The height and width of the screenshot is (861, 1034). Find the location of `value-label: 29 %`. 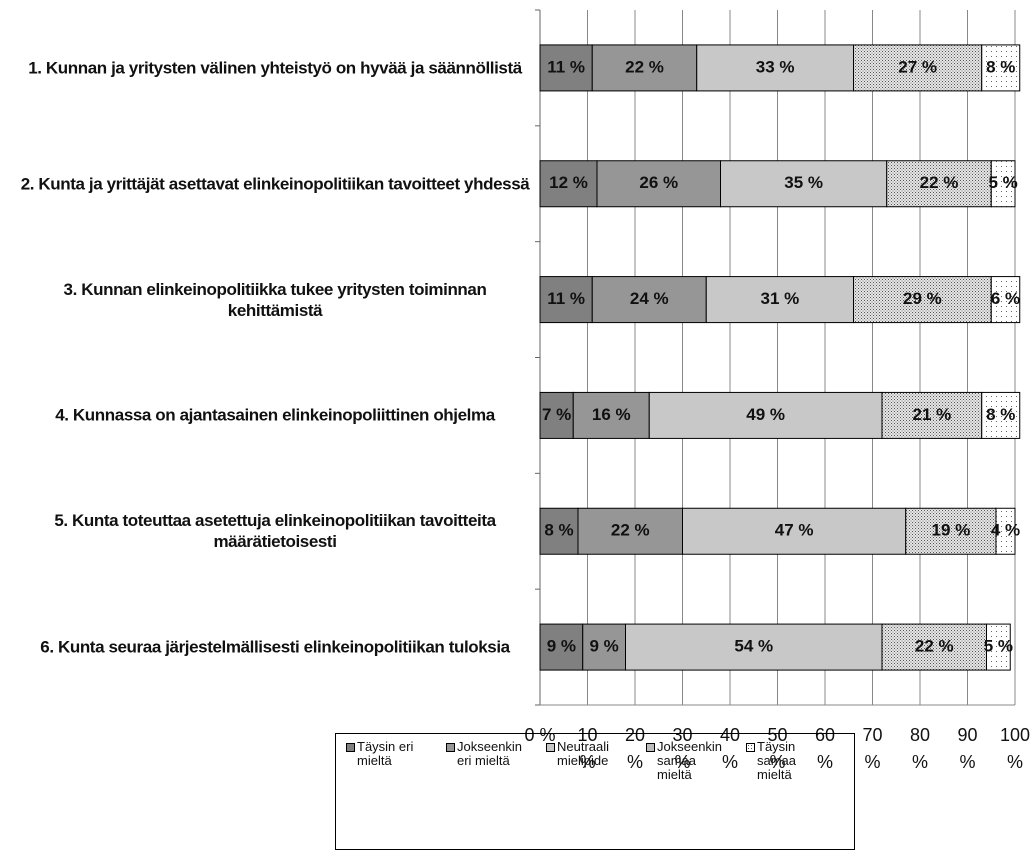

value-label: 29 % is located at coordinates (922, 298).